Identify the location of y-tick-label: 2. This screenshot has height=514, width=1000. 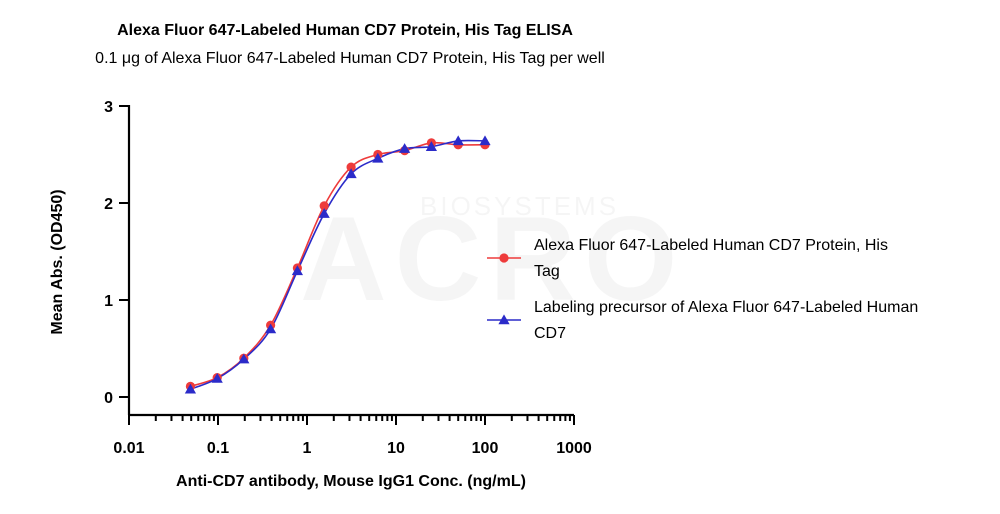
(108, 204).